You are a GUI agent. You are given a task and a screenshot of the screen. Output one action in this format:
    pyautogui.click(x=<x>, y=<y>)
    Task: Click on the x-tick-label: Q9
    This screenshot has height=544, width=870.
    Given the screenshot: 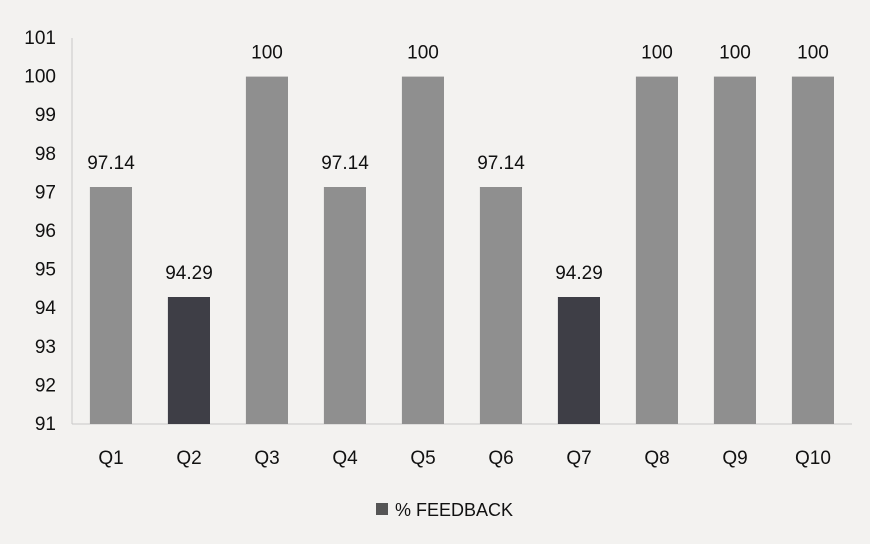 What is the action you would take?
    pyautogui.click(x=734, y=458)
    